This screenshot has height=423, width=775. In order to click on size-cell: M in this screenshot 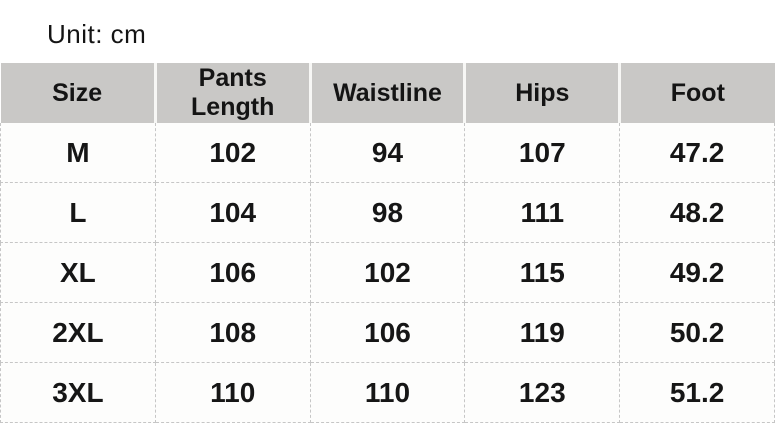, I will do `click(78, 153)`.